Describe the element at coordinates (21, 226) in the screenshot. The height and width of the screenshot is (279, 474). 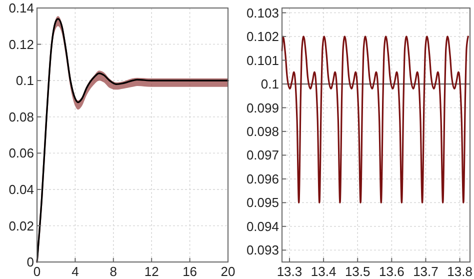
I see `y-tick-label: 0.02` at that location.